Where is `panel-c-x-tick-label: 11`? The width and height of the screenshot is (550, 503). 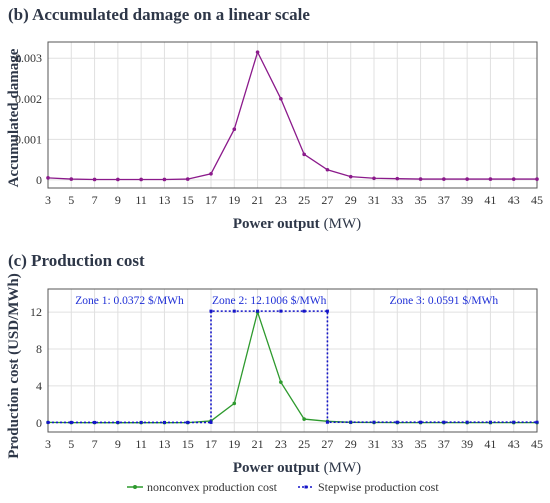 panel-c-x-tick-label: 11 is located at coordinates (141, 444).